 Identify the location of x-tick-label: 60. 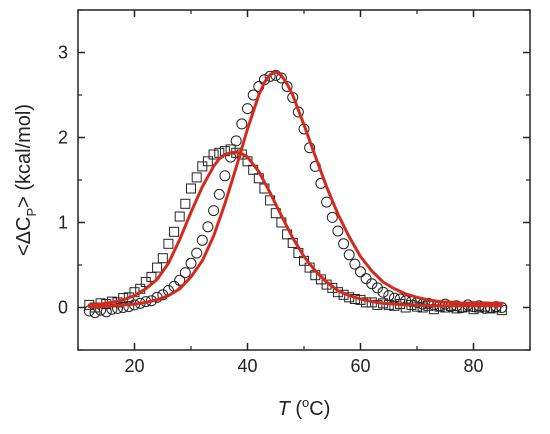
(360, 366).